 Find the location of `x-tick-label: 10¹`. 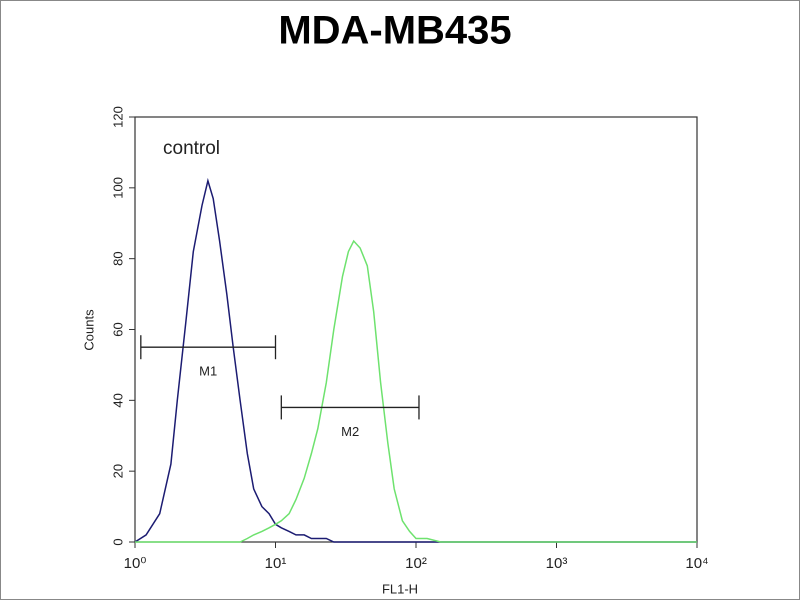

x-tick-label: 10¹ is located at coordinates (276, 563).